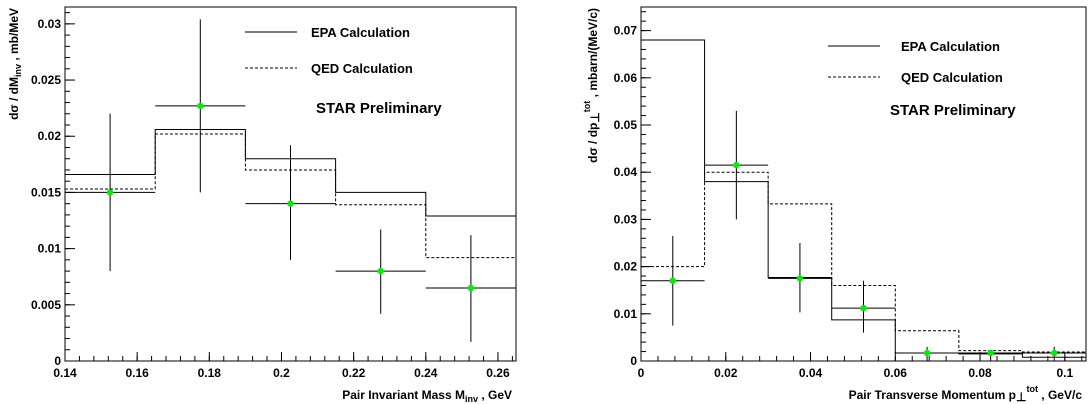  What do you see at coordinates (137, 373) in the screenshot?
I see `x-tick-label-mass: 0.16` at bounding box center [137, 373].